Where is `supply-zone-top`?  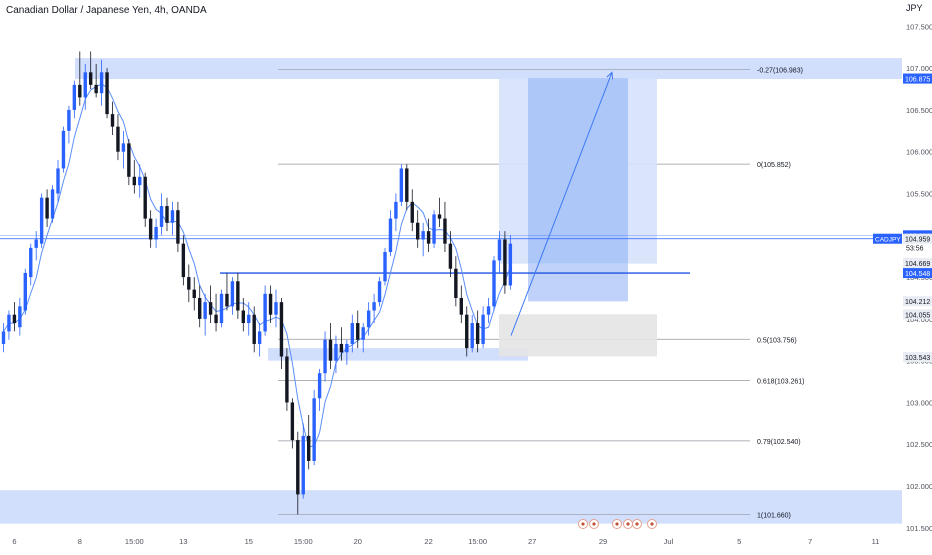 supply-zone-top is located at coordinates (488, 69).